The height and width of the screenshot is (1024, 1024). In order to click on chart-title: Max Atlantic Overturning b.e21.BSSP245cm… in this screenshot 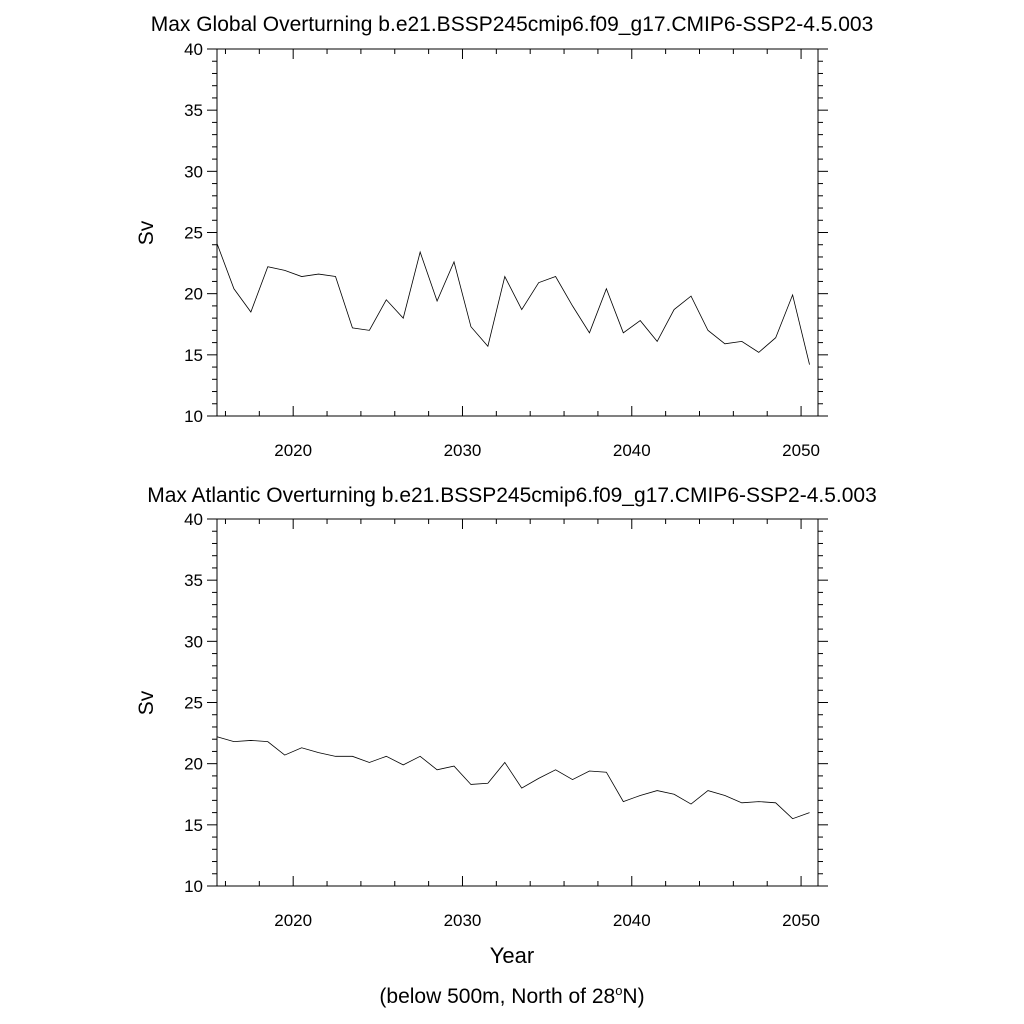, I will do `click(512, 495)`.